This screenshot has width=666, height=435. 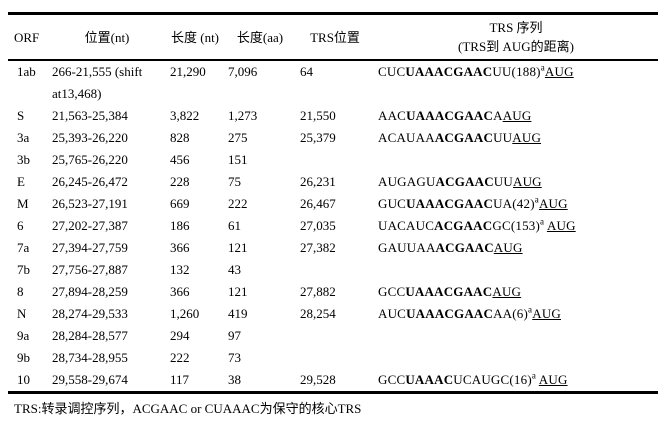 I want to click on cell-trs-sequence: AACUAAACGAACAAUG, so click(x=516, y=116).